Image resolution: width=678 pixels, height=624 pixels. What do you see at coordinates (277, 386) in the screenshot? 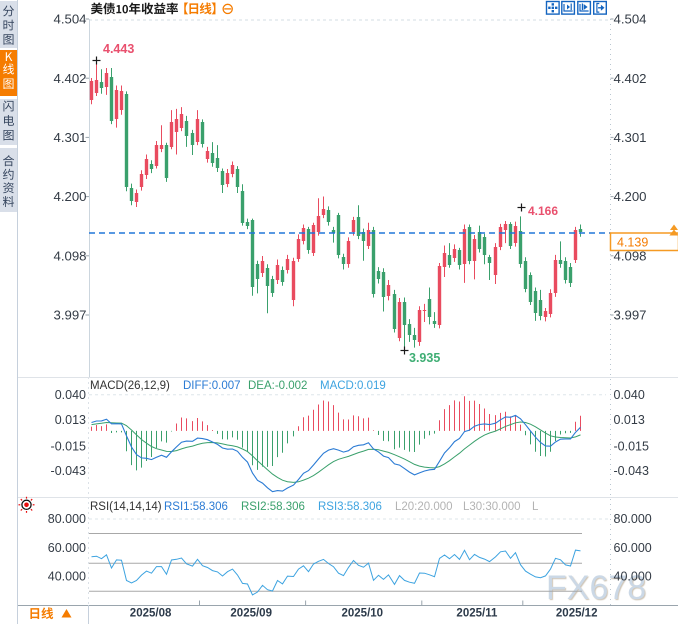
I see `svg-text: DEA:-0.002` at bounding box center [277, 386].